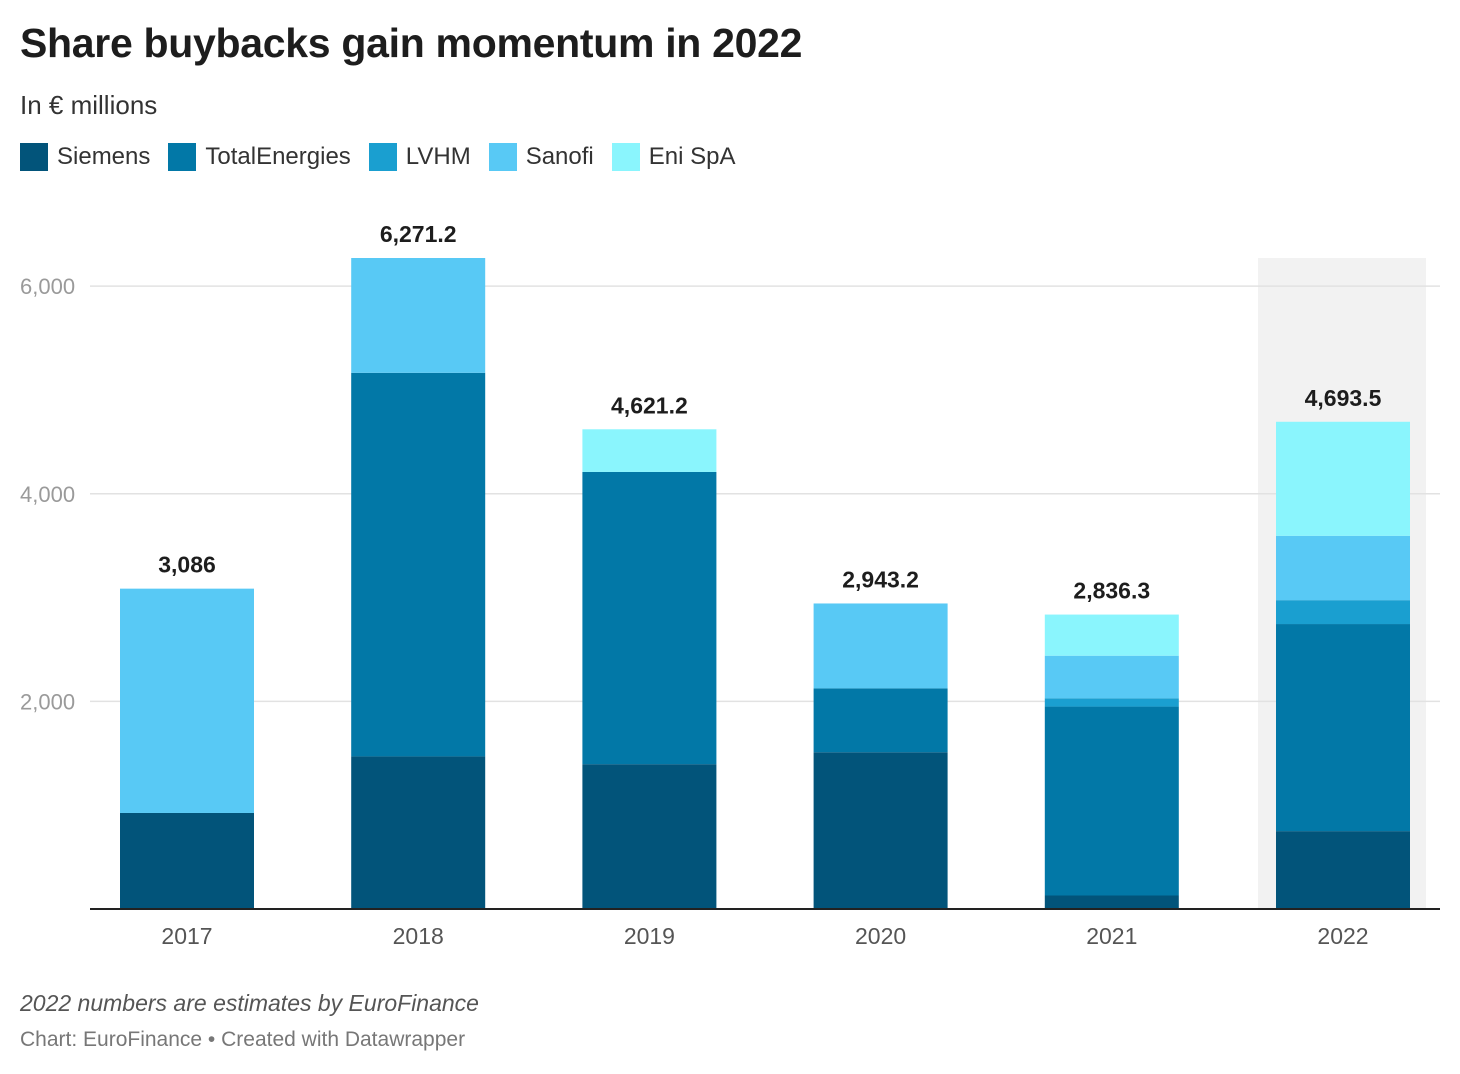 This screenshot has height=1074, width=1460. I want to click on y-tick-label-4000: 4,000, so click(47, 494).